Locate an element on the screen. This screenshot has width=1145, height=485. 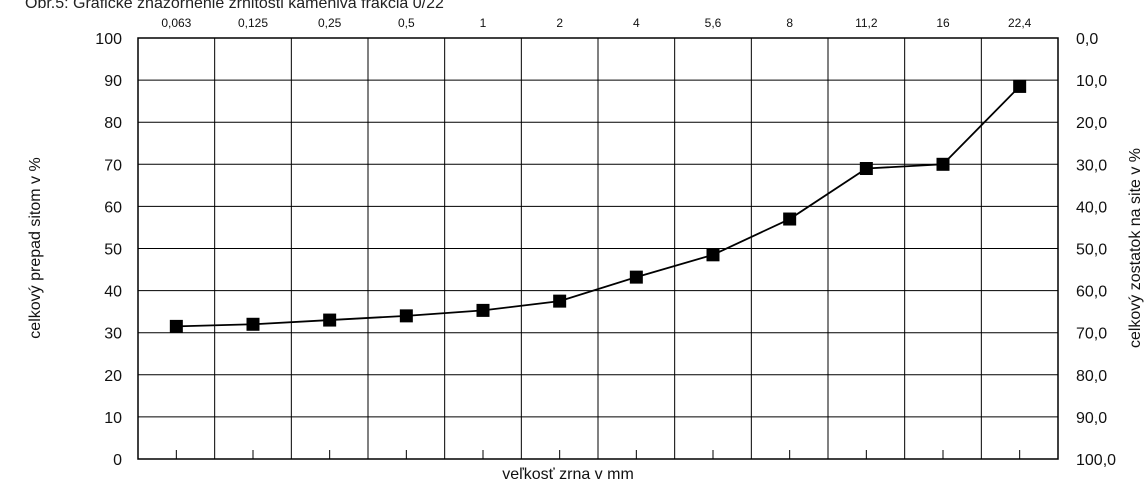
y-tick-label-left: 10 is located at coordinates (113, 418).